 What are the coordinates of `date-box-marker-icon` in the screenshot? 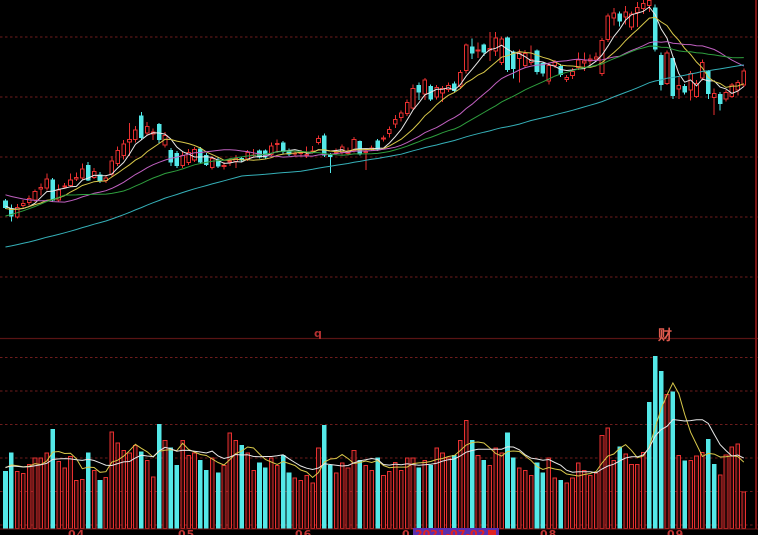 It's located at (492, 532).